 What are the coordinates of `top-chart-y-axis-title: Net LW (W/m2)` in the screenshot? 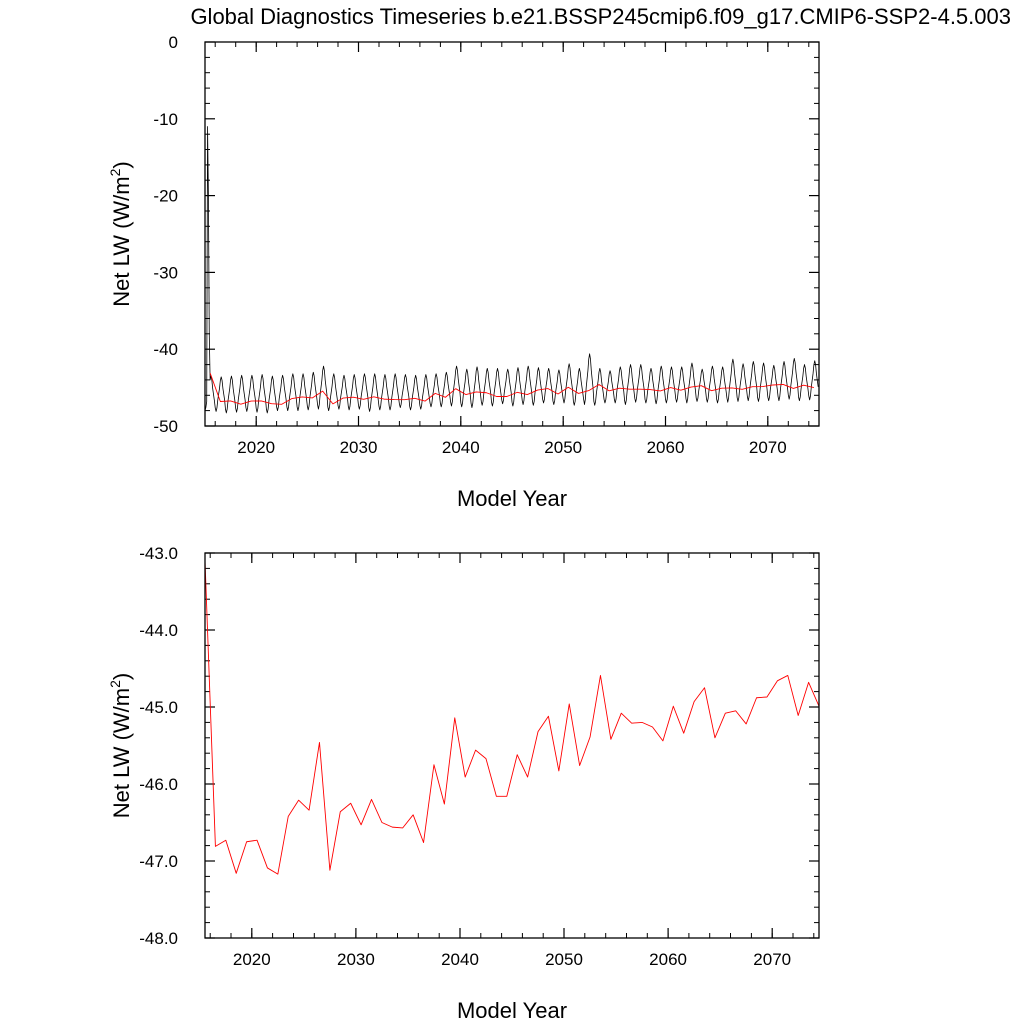 It's located at (120, 233).